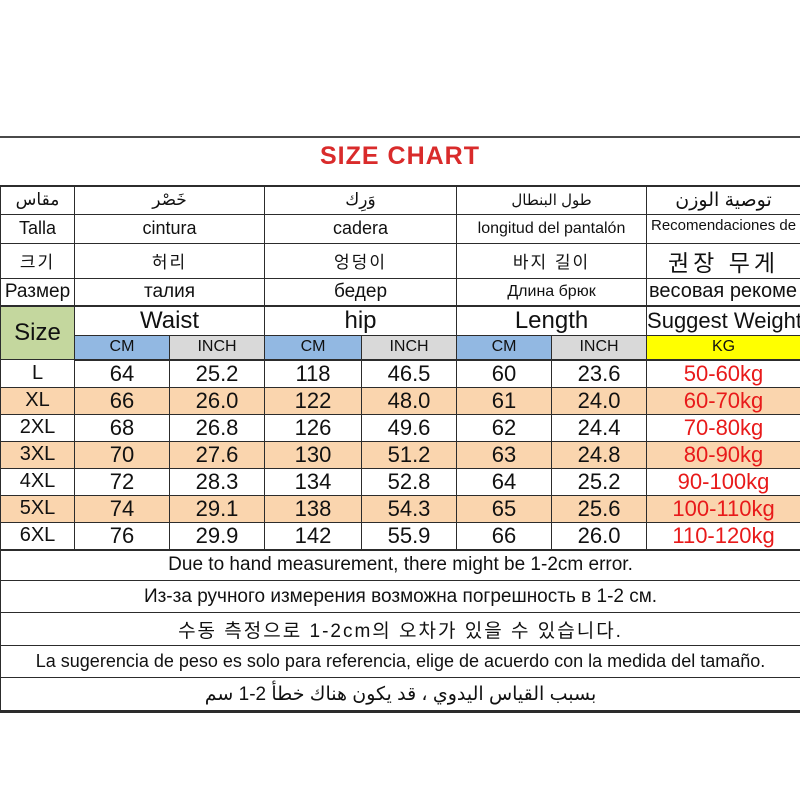  Describe the element at coordinates (122, 536) in the screenshot. I see `table-cell: 76` at that location.